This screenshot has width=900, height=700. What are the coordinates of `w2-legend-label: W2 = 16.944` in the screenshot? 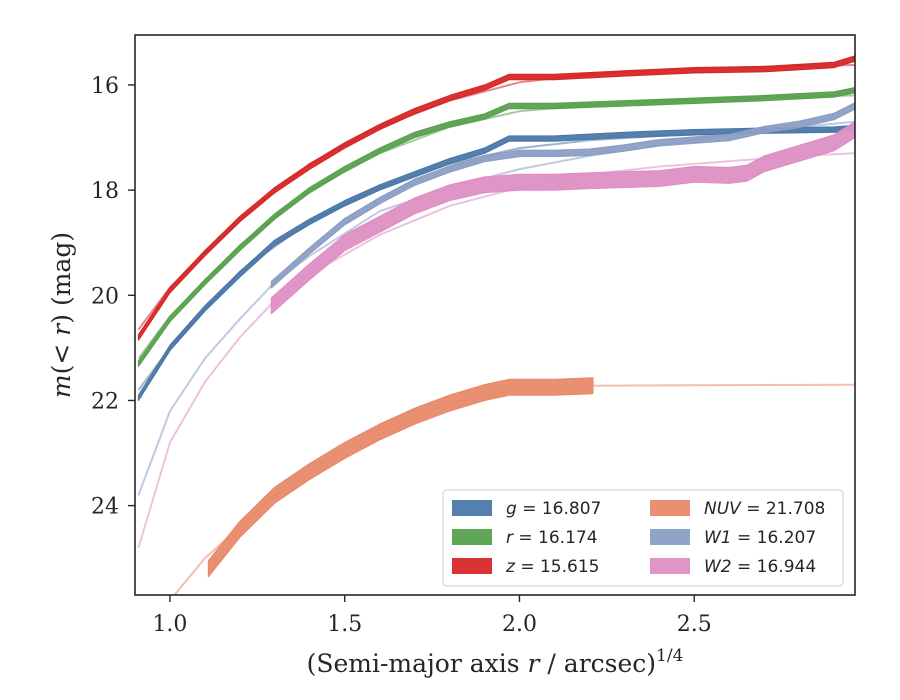 It's located at (760, 567).